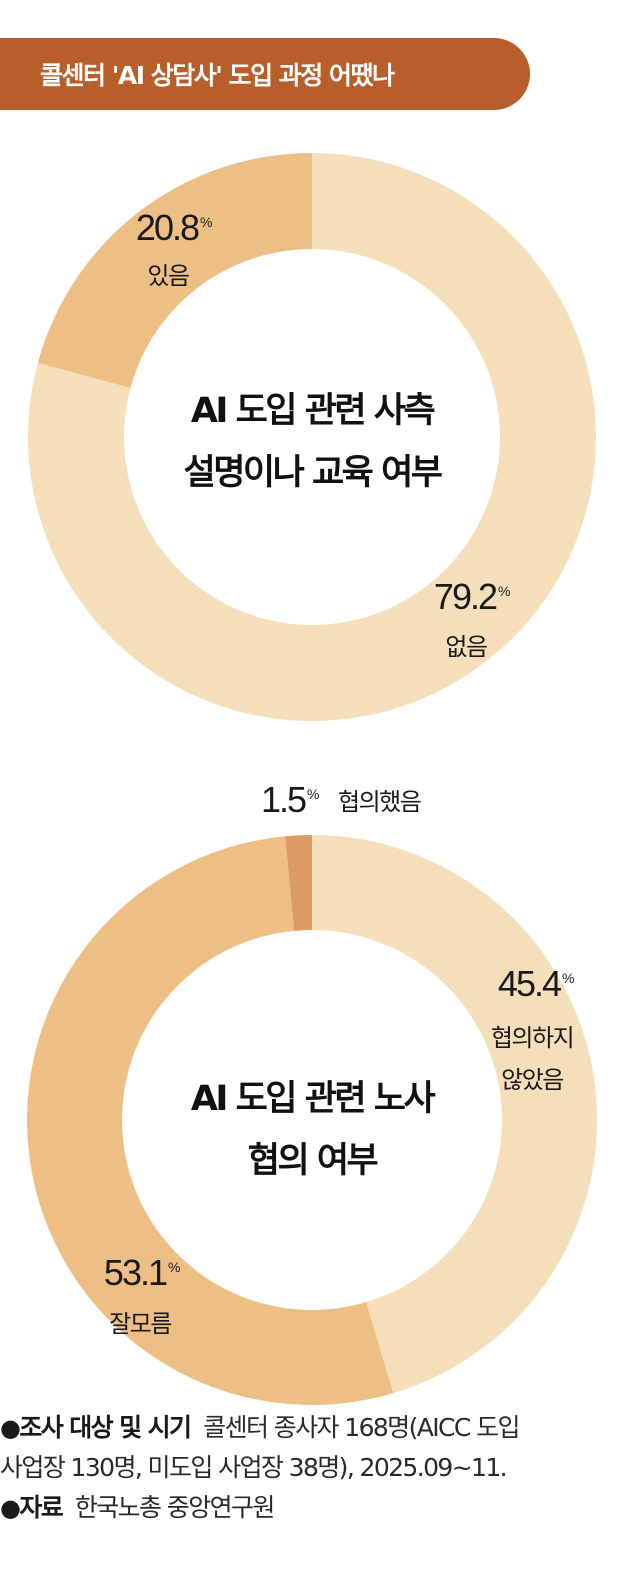 The width and height of the screenshot is (640, 1593). What do you see at coordinates (532, 1038) in the screenshot?
I see `category-label-not-discussed-line-1: 협의하지` at bounding box center [532, 1038].